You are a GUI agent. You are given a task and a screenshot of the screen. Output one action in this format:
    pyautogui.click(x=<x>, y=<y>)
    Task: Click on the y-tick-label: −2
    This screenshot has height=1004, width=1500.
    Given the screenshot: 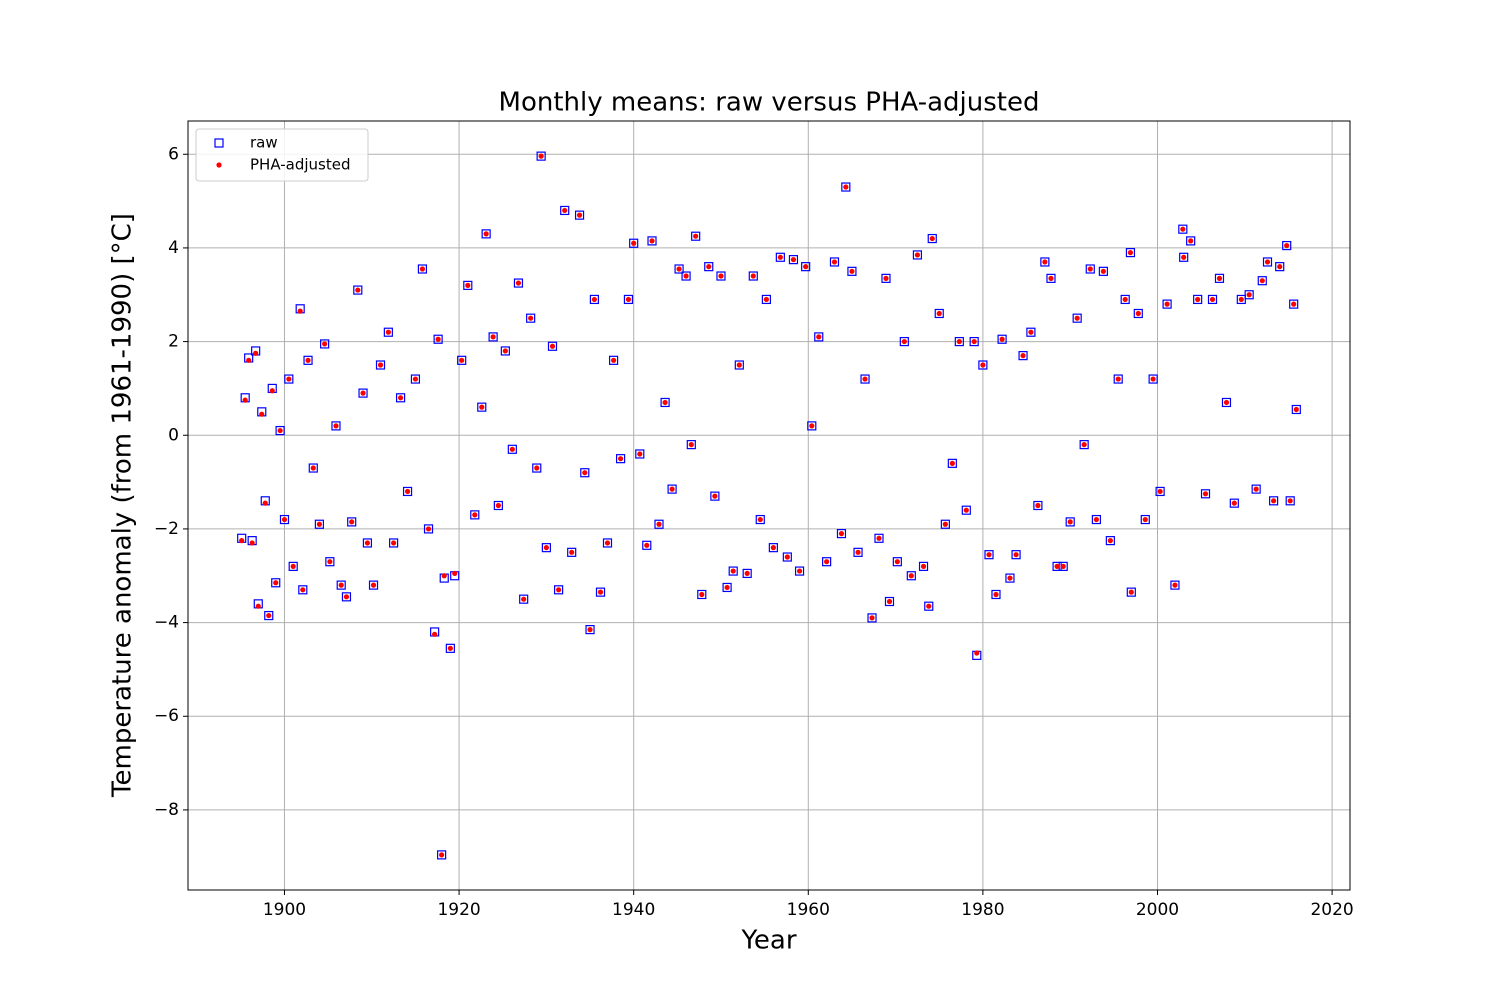 What is the action you would take?
    pyautogui.click(x=166, y=529)
    